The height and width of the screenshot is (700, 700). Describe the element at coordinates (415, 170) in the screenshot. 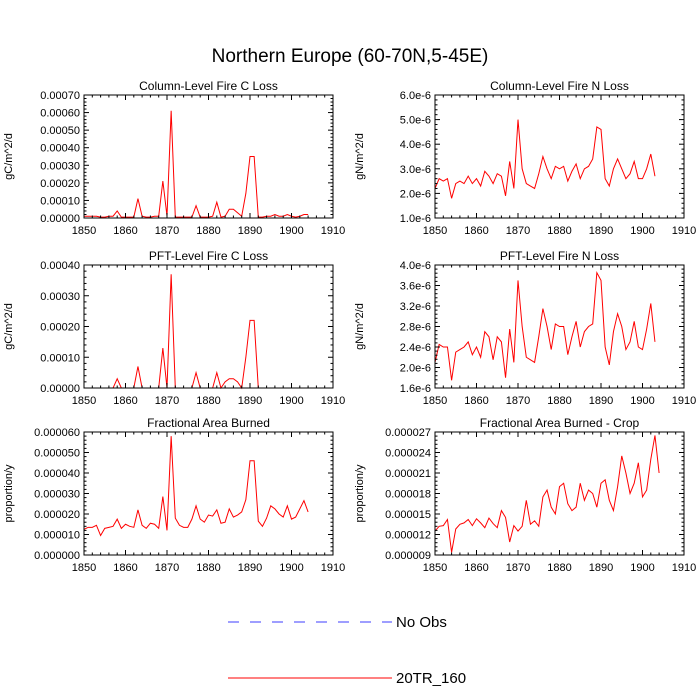

I see `y-tick-label: 3.0e-6` at that location.